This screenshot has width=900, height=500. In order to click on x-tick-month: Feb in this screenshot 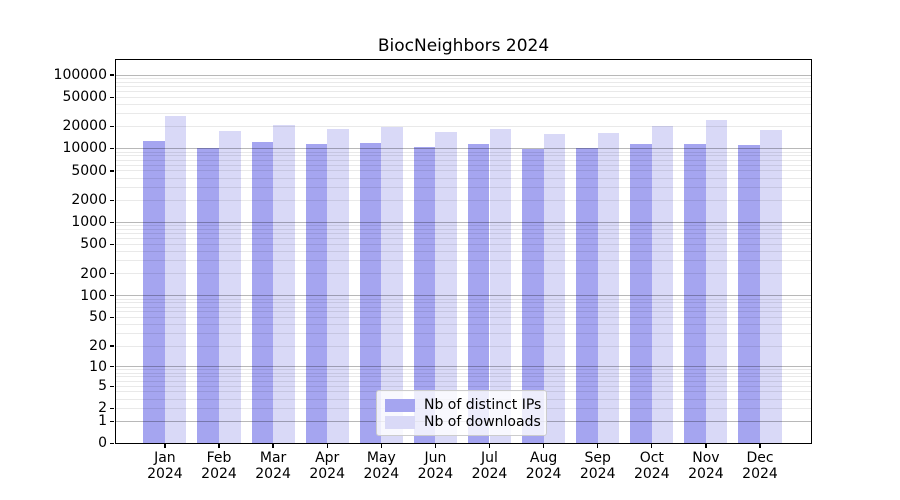, I will do `click(219, 457)`.